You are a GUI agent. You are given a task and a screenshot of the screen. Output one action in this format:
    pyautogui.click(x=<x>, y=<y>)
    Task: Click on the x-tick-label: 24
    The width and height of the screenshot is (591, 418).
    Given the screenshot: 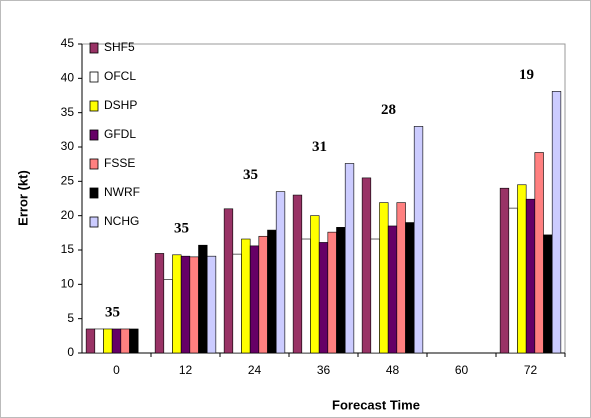 What is the action you would take?
    pyautogui.click(x=255, y=370)
    